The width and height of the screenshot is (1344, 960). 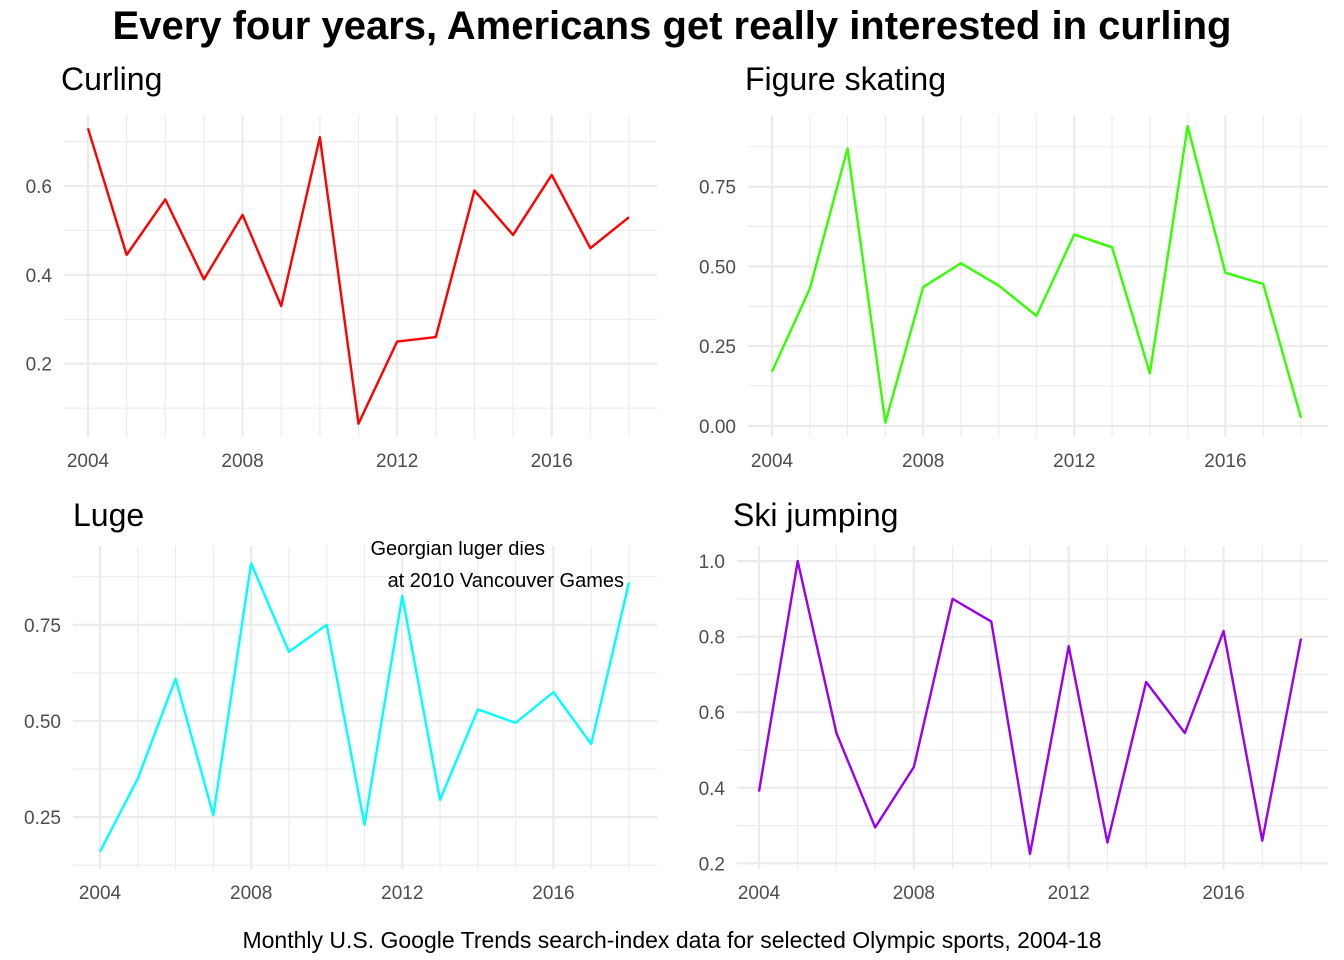 I want to click on panel-title: Figure skating, so click(x=845, y=79).